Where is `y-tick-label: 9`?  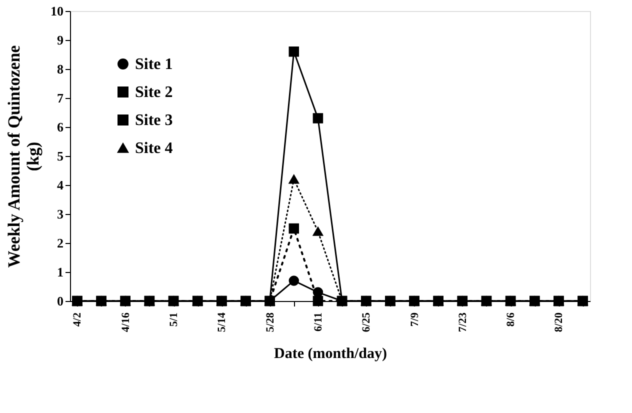 y-tick-label: 9 is located at coordinates (60, 40).